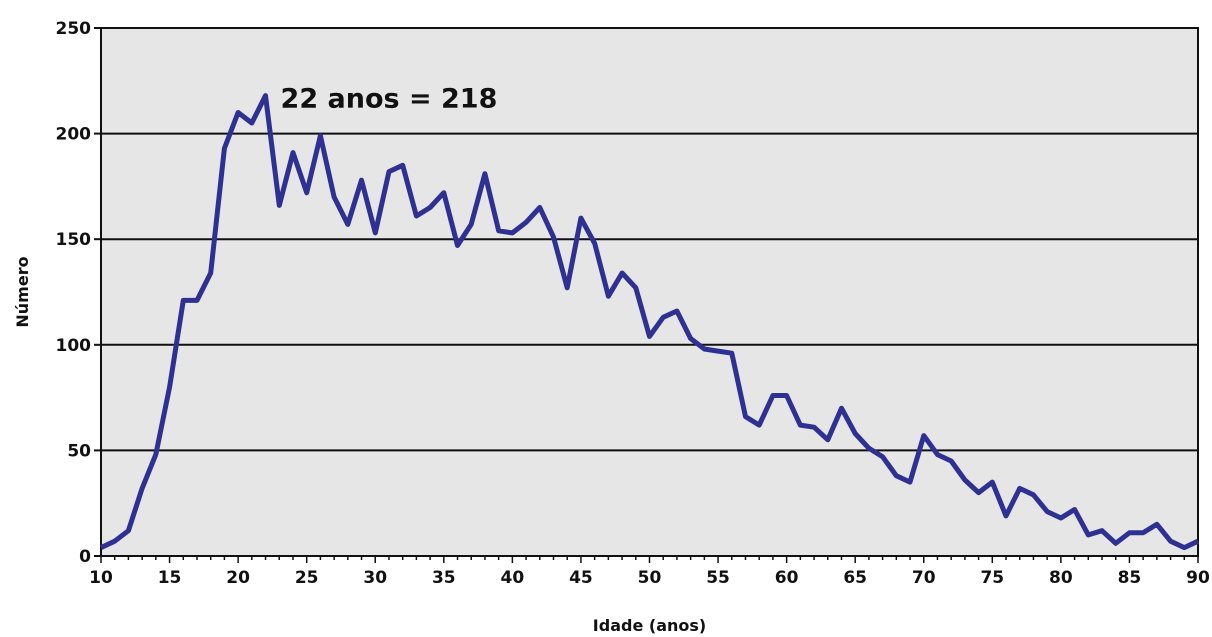 This screenshot has height=637, width=1212. What do you see at coordinates (238, 578) in the screenshot?
I see `x-tick-label: 20` at bounding box center [238, 578].